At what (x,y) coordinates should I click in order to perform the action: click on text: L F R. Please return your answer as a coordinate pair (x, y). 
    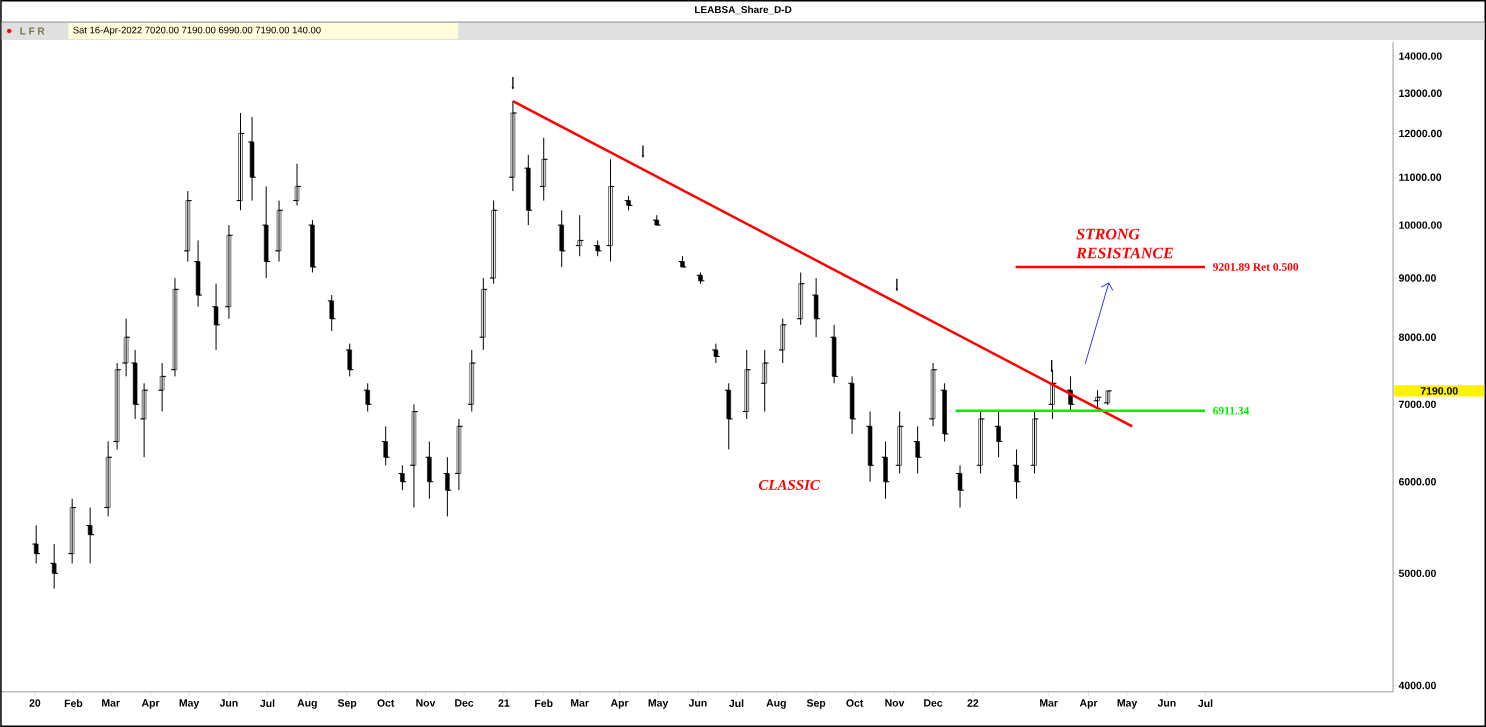
    Looking at the image, I should click on (32, 31).